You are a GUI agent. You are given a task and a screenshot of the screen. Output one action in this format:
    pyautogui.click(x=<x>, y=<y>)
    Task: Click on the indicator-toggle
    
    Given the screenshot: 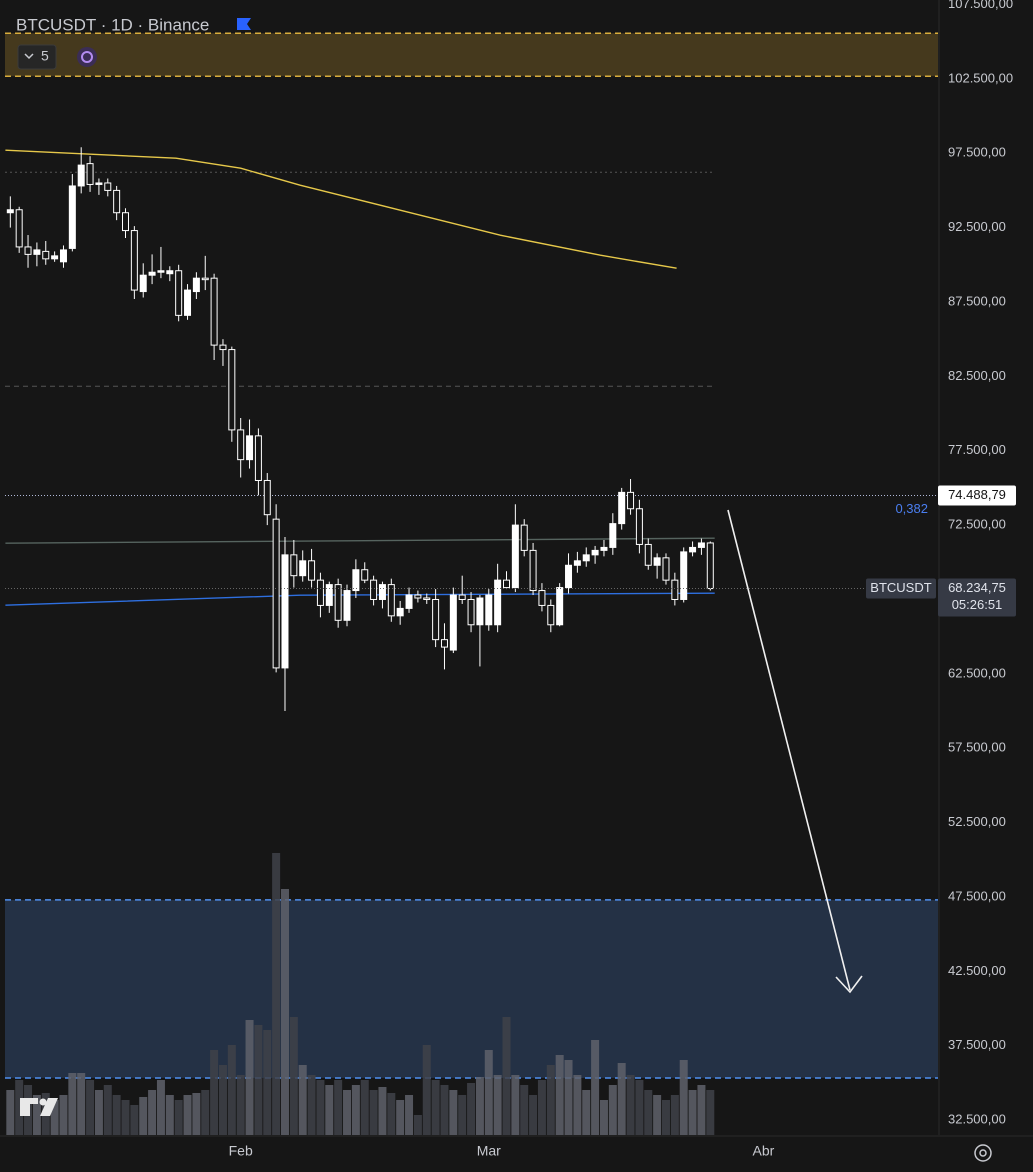 What is the action you would take?
    pyautogui.click(x=37, y=57)
    